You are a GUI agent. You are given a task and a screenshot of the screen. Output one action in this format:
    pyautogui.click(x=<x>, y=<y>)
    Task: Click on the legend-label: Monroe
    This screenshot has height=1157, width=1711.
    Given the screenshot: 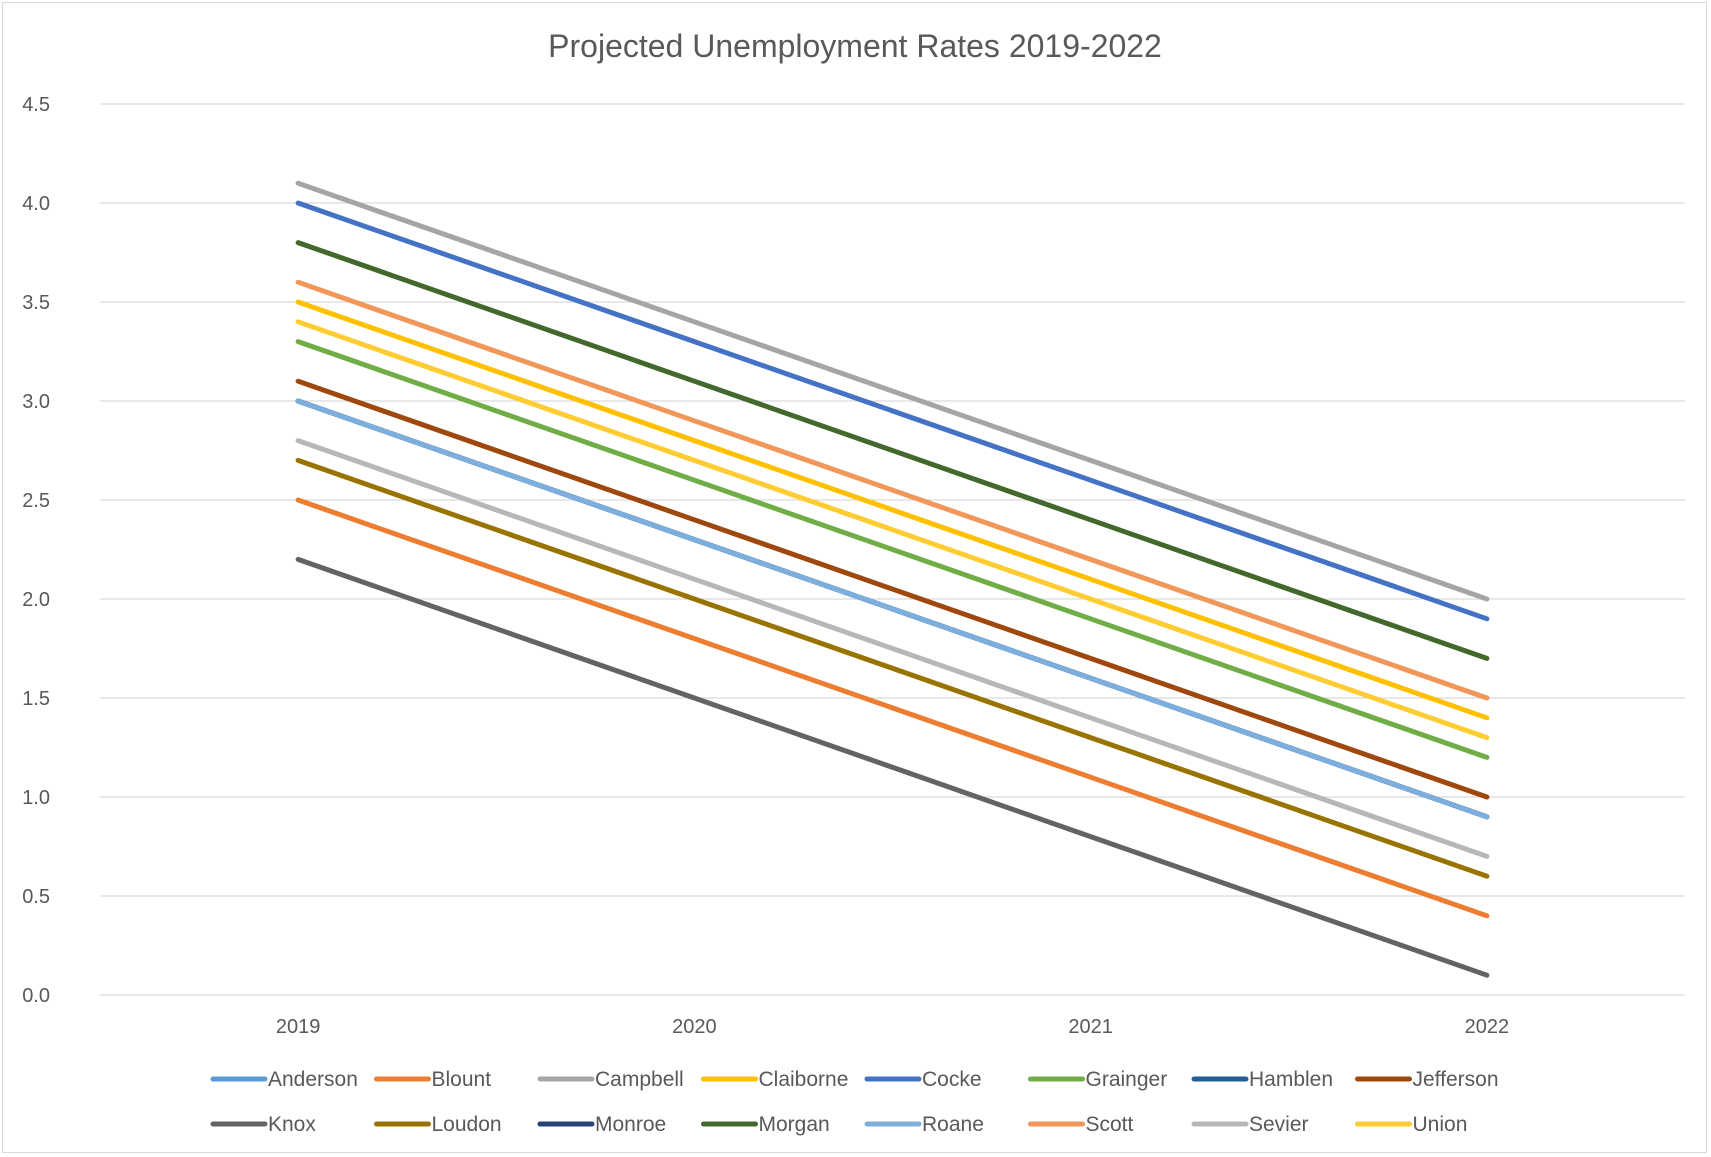 What is the action you would take?
    pyautogui.click(x=630, y=1124)
    